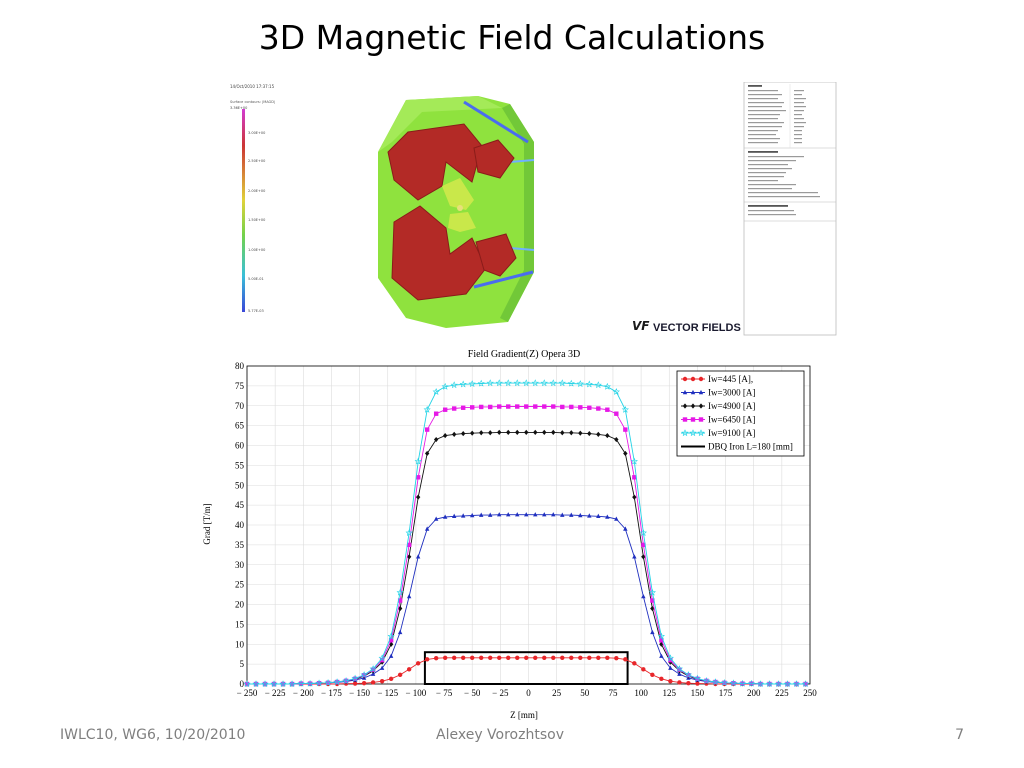  I want to click on y-tick-label: 60, so click(240, 446).